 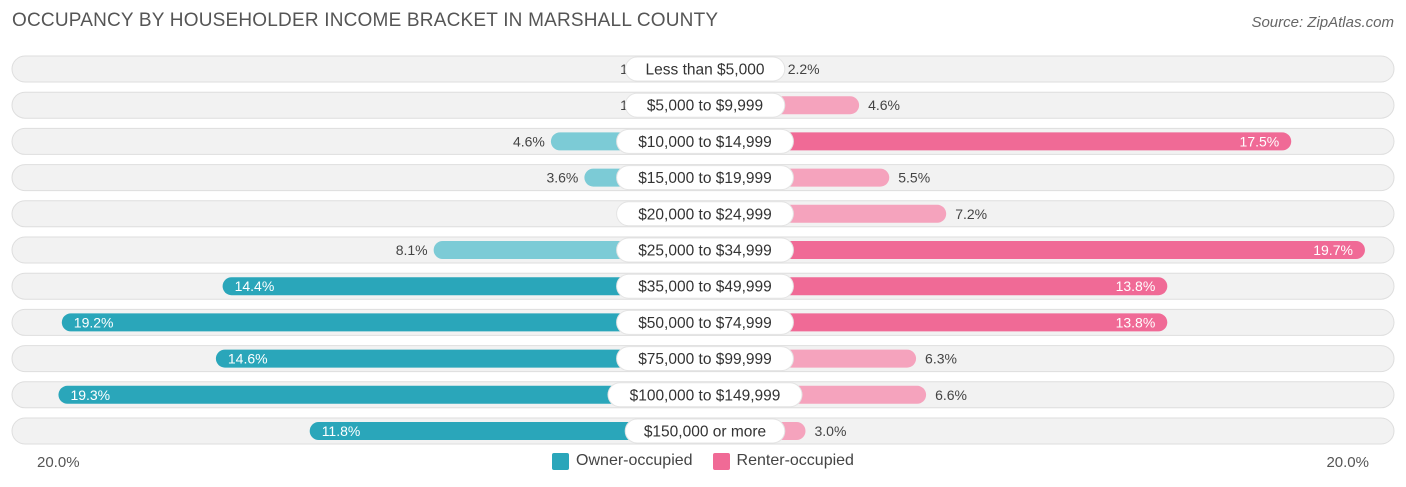 I want to click on category-label: $5,000 to $9,999, so click(x=705, y=106).